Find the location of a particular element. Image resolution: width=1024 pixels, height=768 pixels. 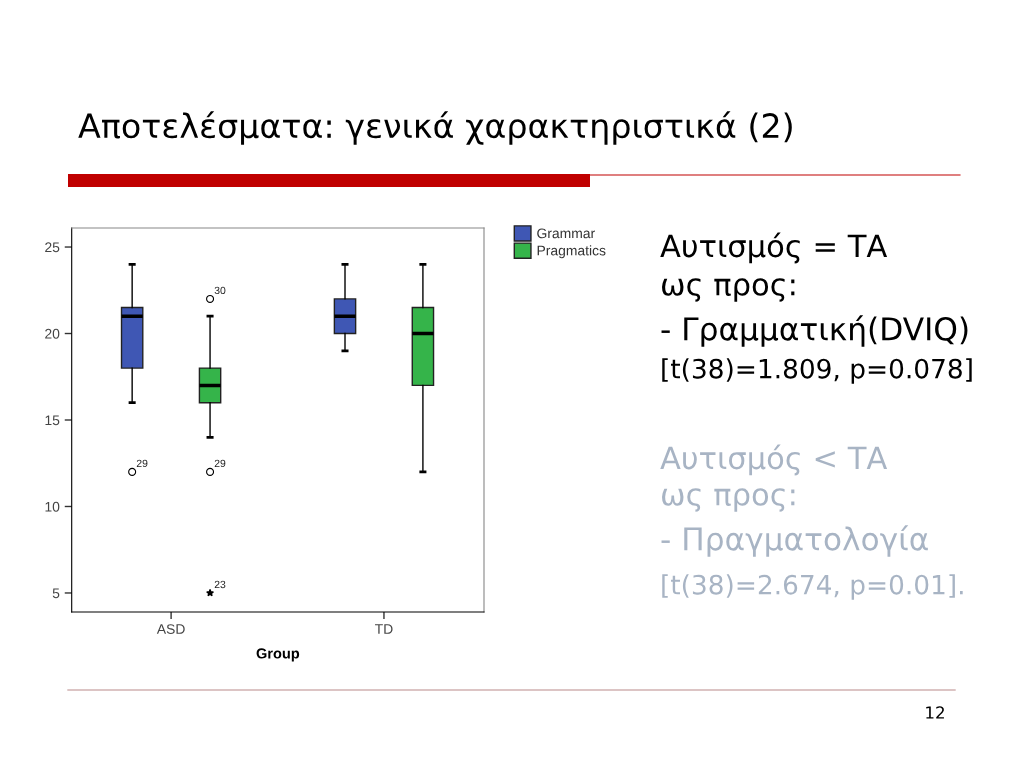

x-tick-label: TD is located at coordinates (384, 629).